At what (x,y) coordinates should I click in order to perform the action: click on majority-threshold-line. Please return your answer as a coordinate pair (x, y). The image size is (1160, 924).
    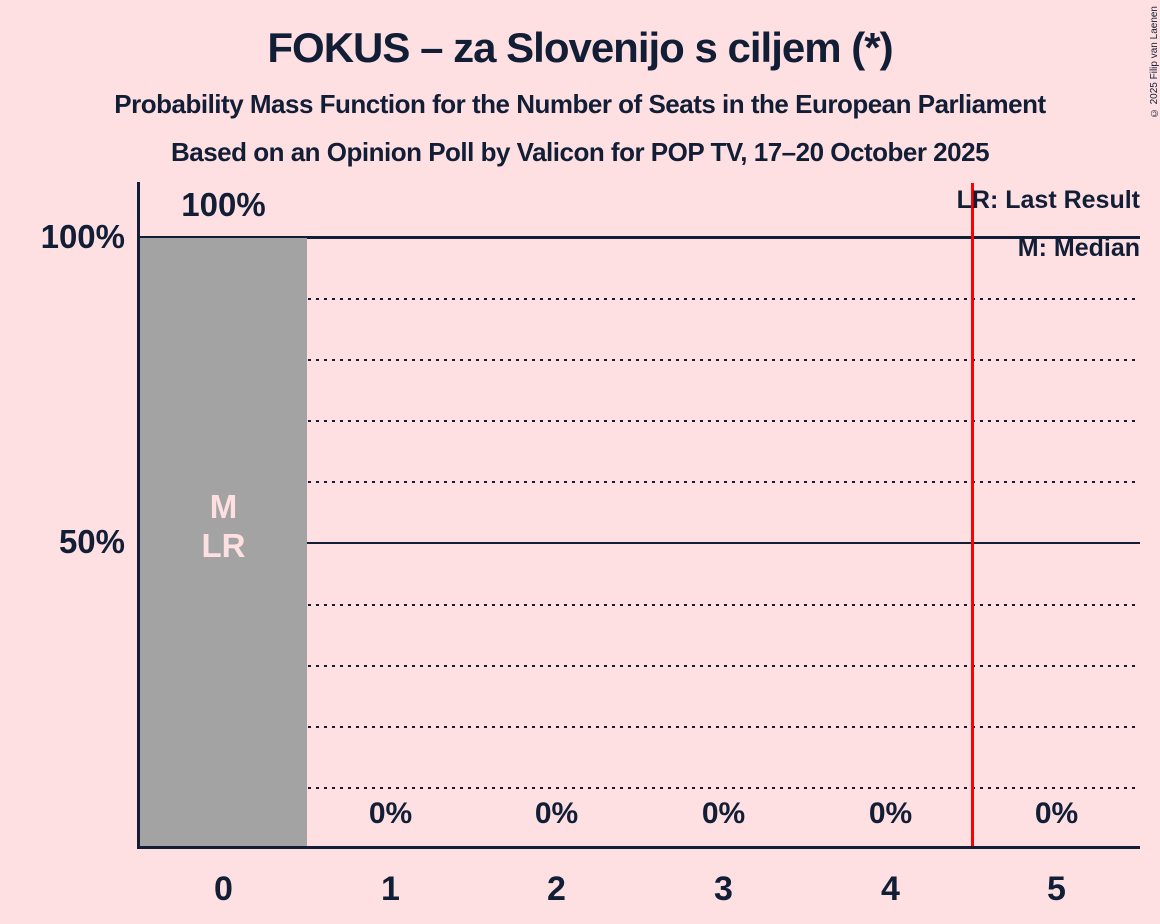
    Looking at the image, I should click on (972, 514).